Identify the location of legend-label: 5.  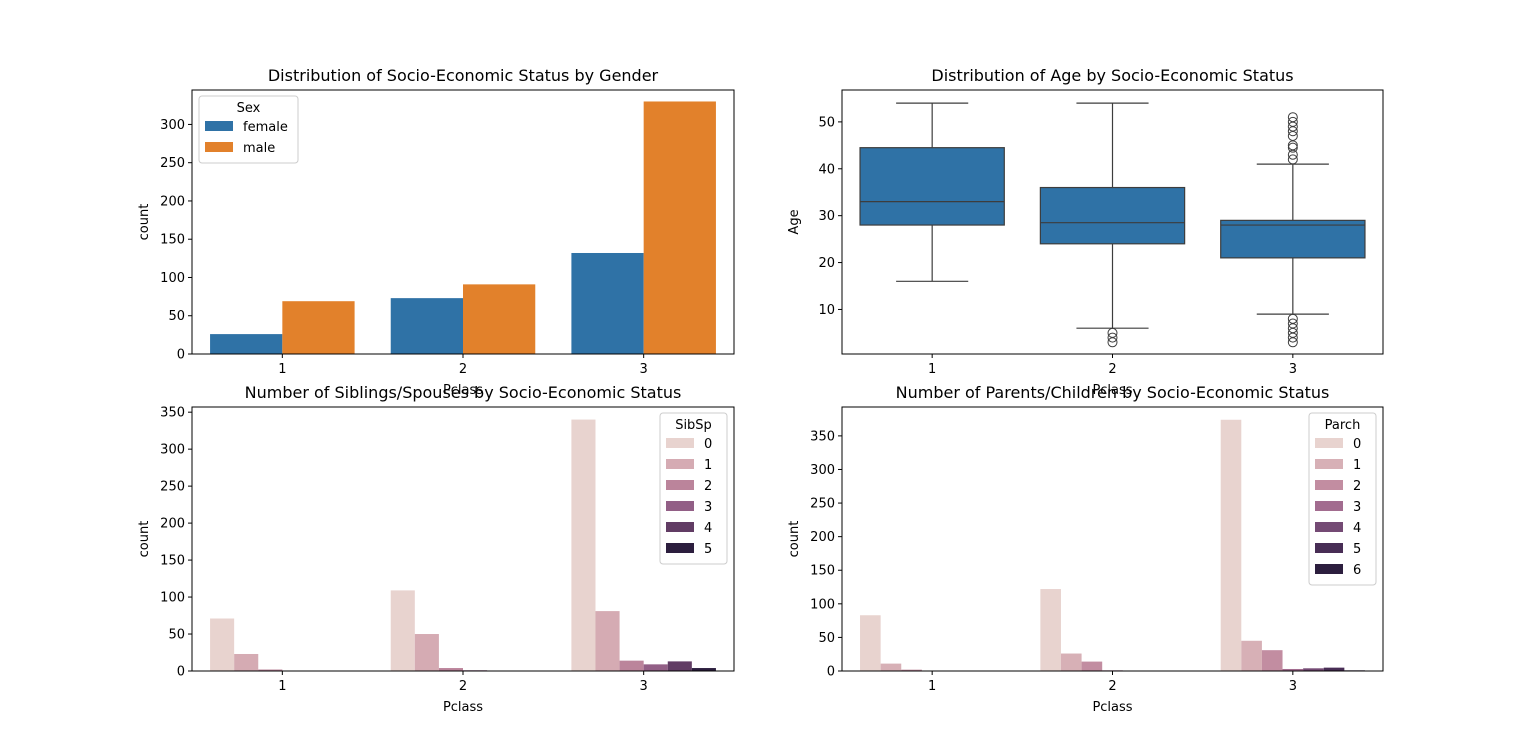
(1357, 549).